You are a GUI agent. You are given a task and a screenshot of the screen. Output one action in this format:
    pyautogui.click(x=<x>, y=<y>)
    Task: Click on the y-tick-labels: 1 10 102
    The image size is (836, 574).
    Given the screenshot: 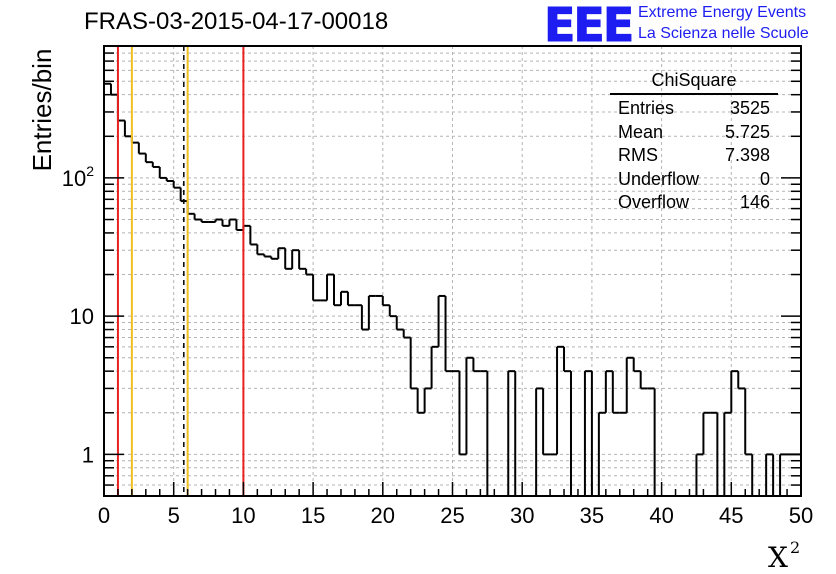 What is the action you would take?
    pyautogui.click(x=78, y=315)
    